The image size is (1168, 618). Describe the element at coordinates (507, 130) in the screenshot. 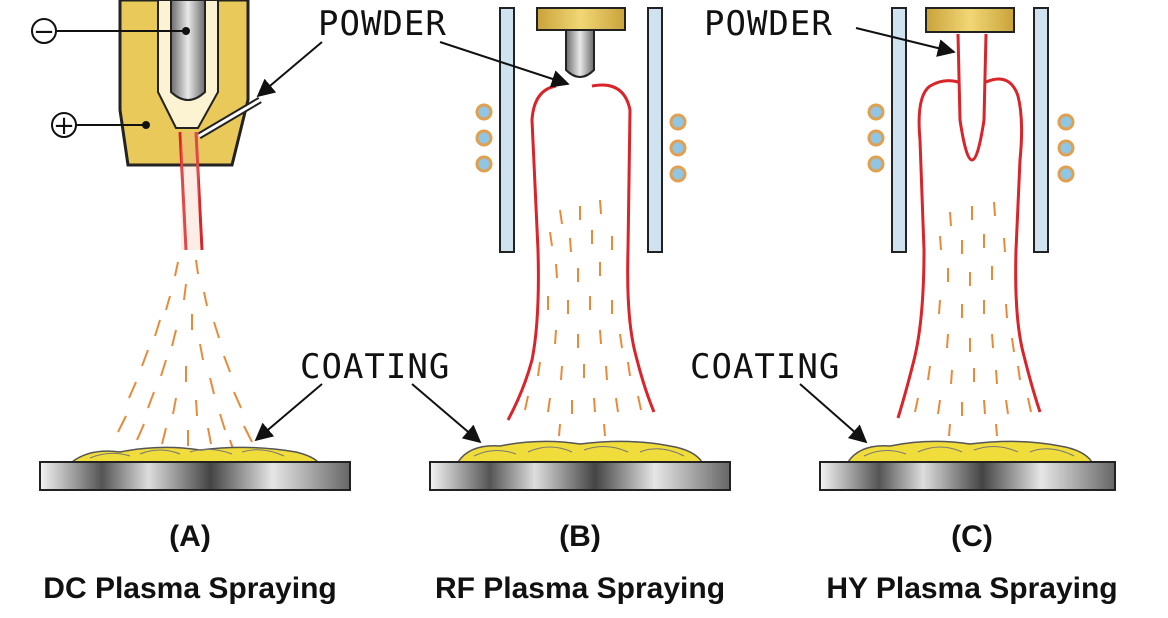

I see `rf-tube-left-wall` at that location.